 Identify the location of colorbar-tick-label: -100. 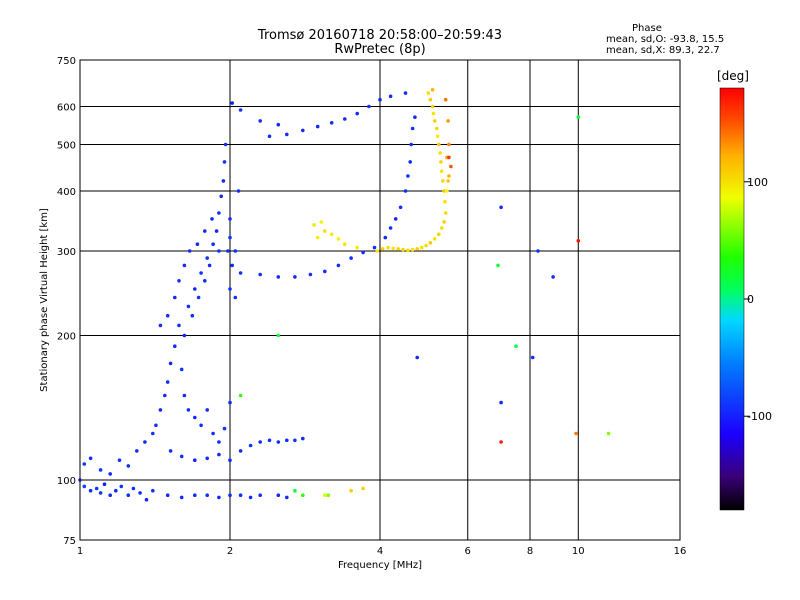
(759, 416).